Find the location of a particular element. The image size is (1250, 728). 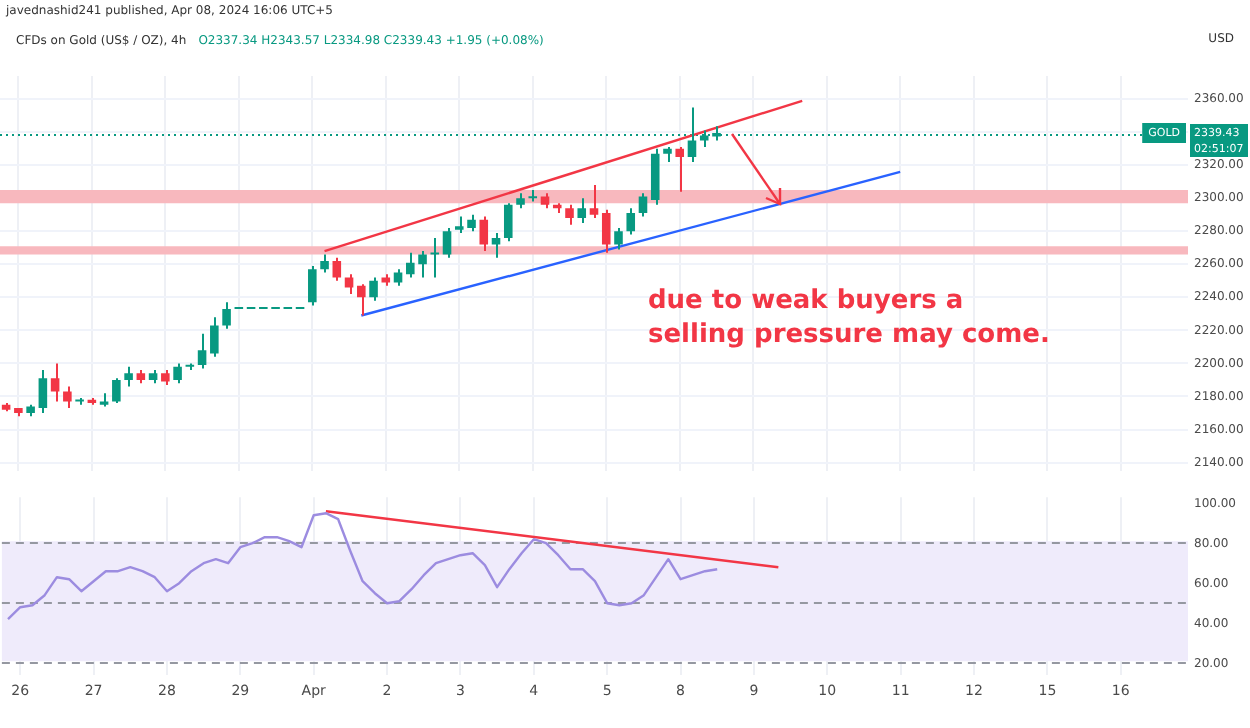

annotation: due to weak buyers a selling pressure may come. is located at coordinates (850, 318).